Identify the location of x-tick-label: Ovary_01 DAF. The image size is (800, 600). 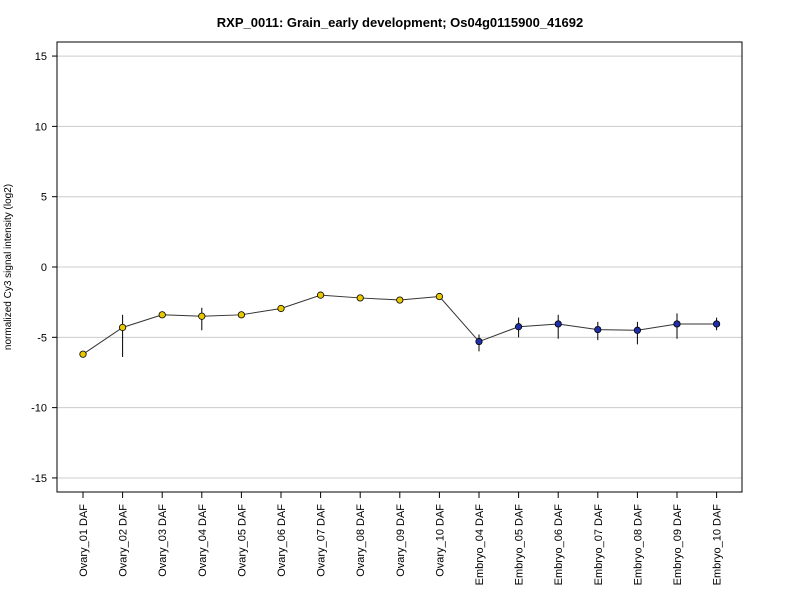
(84, 540).